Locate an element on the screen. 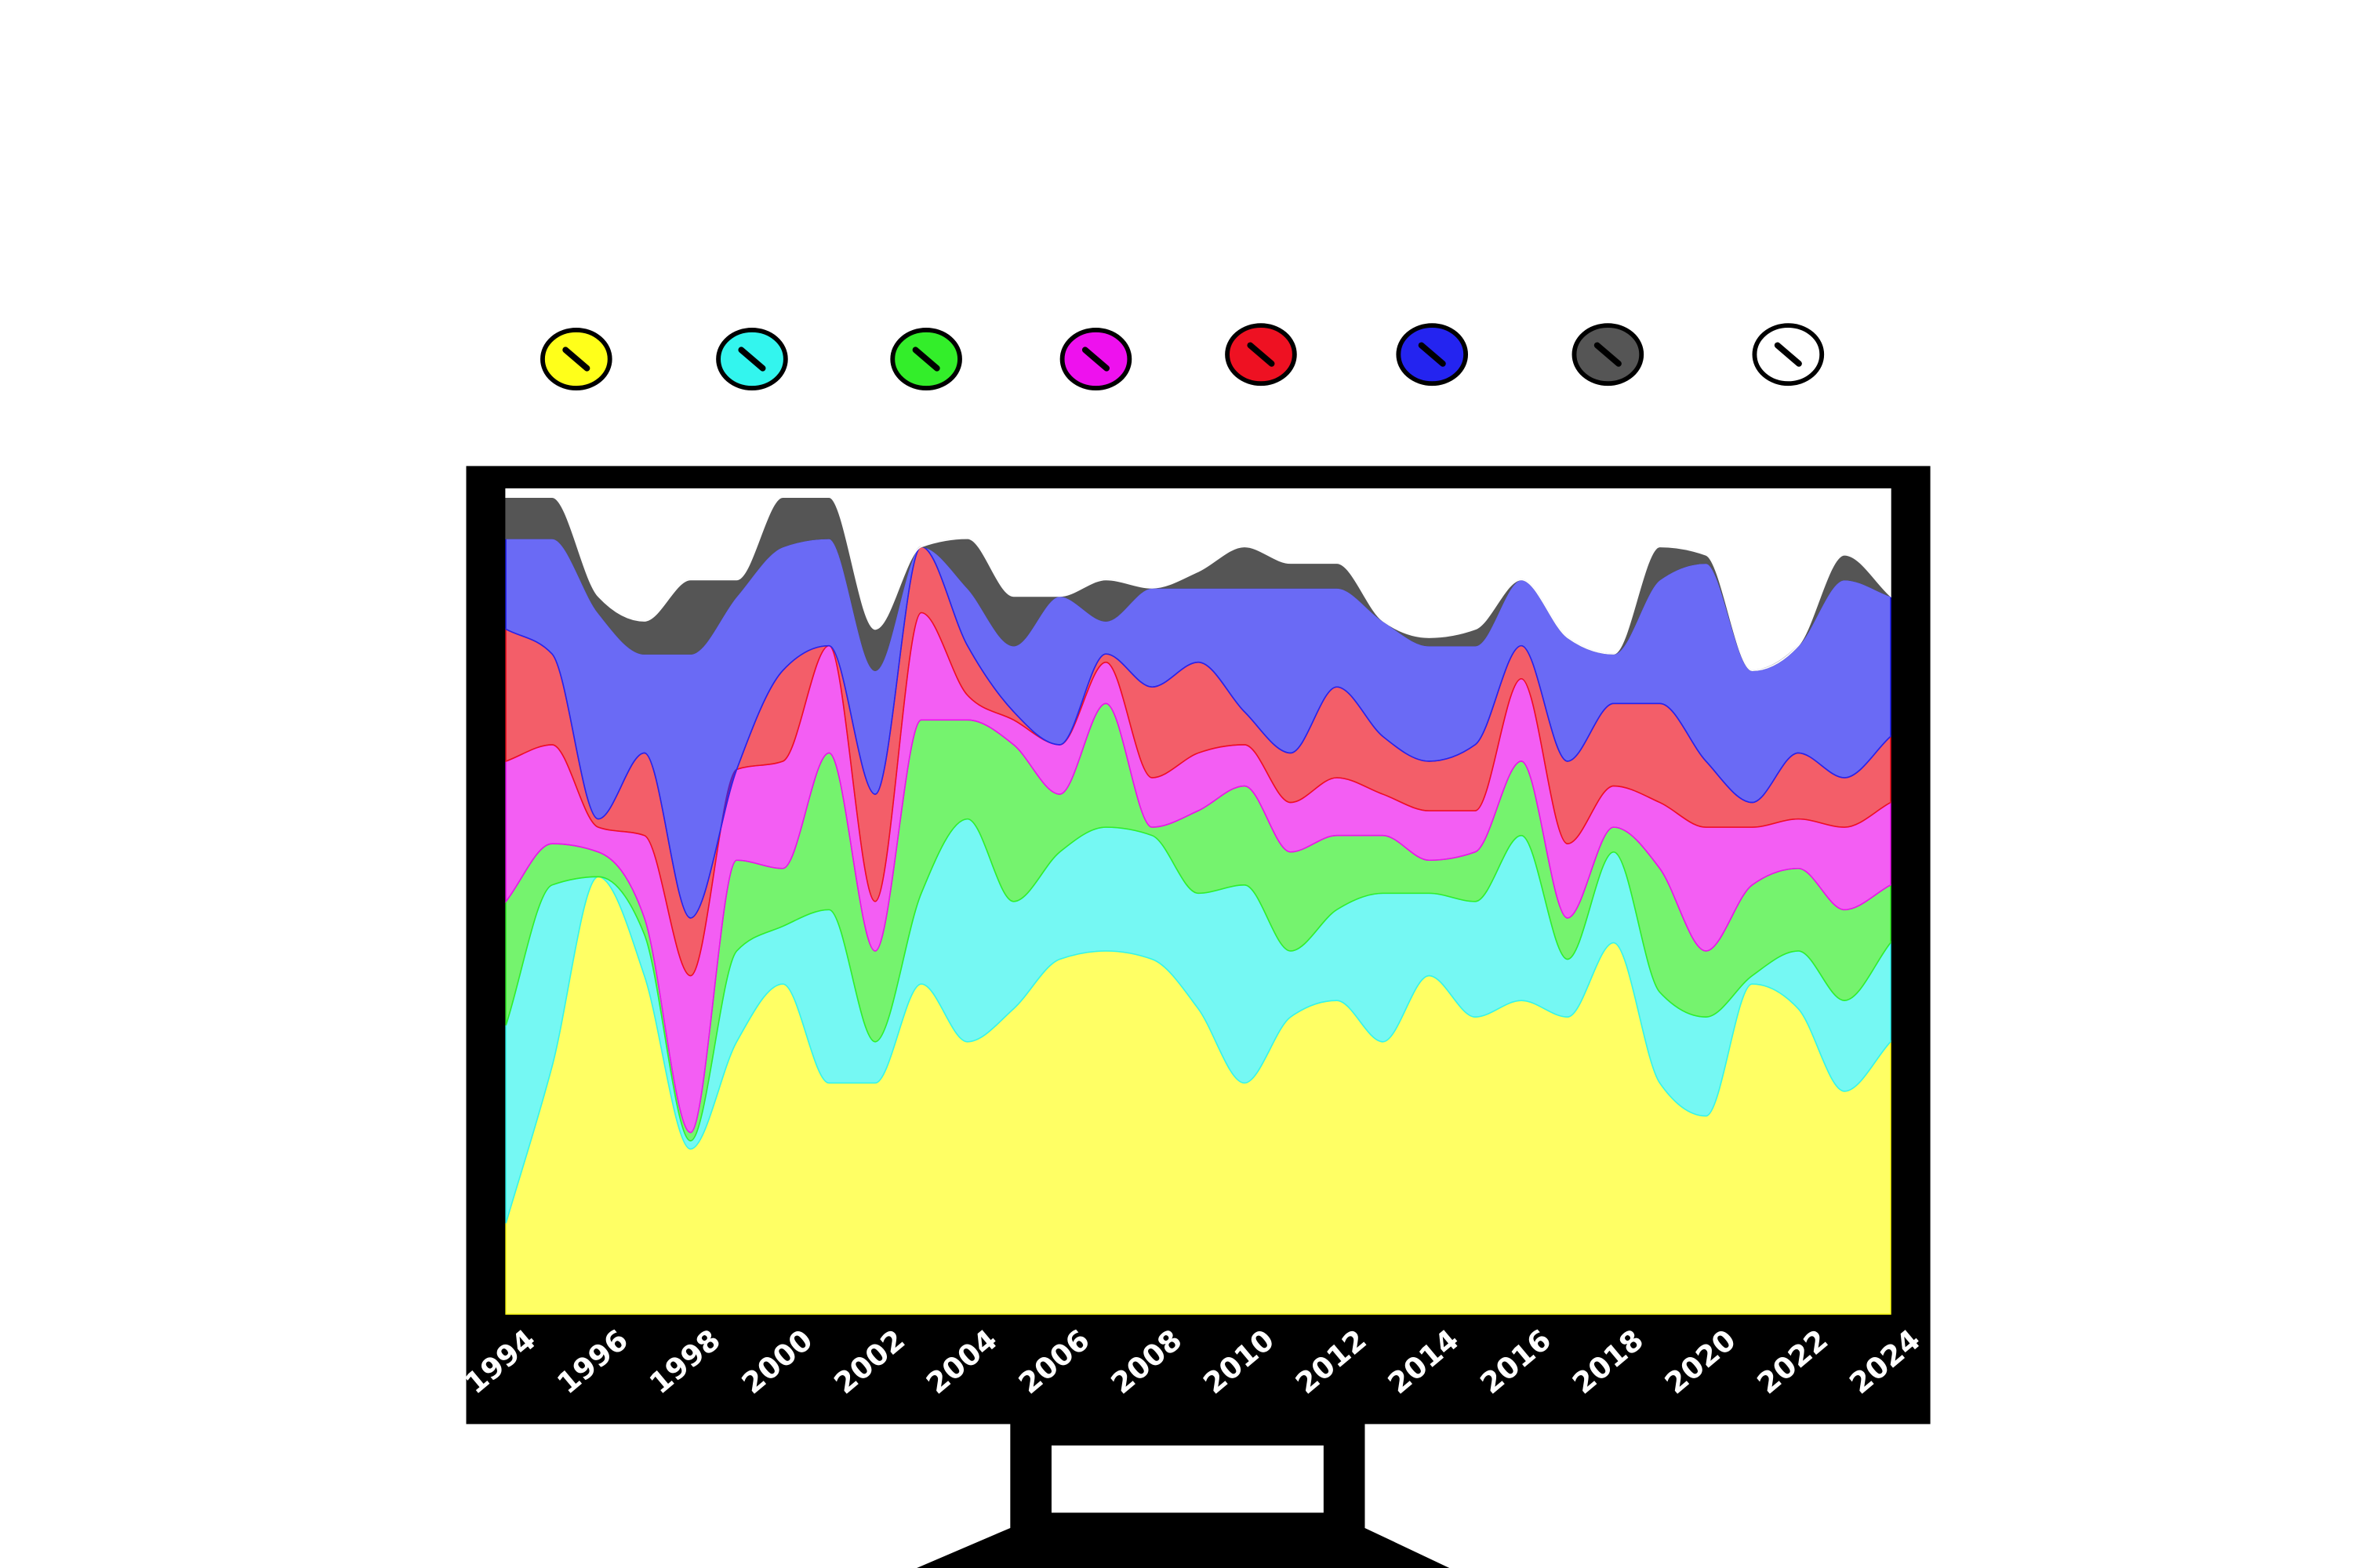 This screenshot has height=1568, width=2369. monitor-base is located at coordinates (1183, 1547).